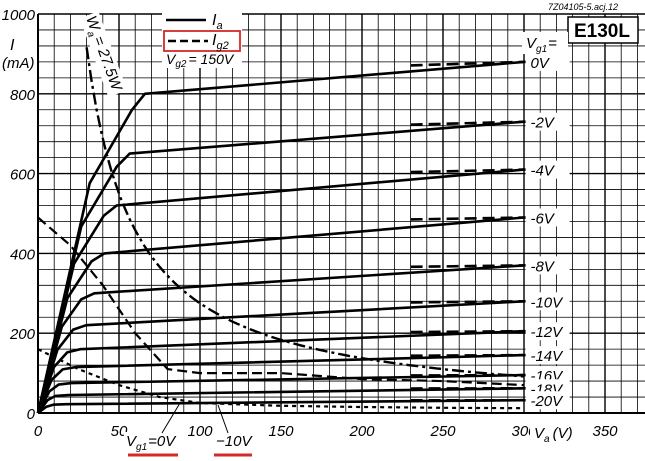  Describe the element at coordinates (23, 95) in the screenshot. I see `y-tick-label: 800` at that location.